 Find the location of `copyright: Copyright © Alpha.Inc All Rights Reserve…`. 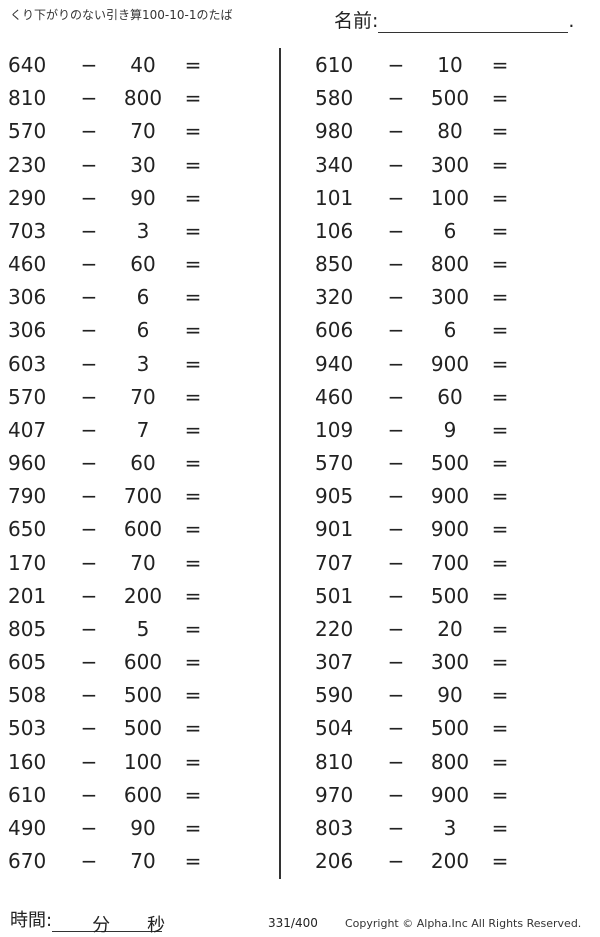

copyright: Copyright © Alpha.Inc All Rights Reserve… is located at coordinates (463, 923).